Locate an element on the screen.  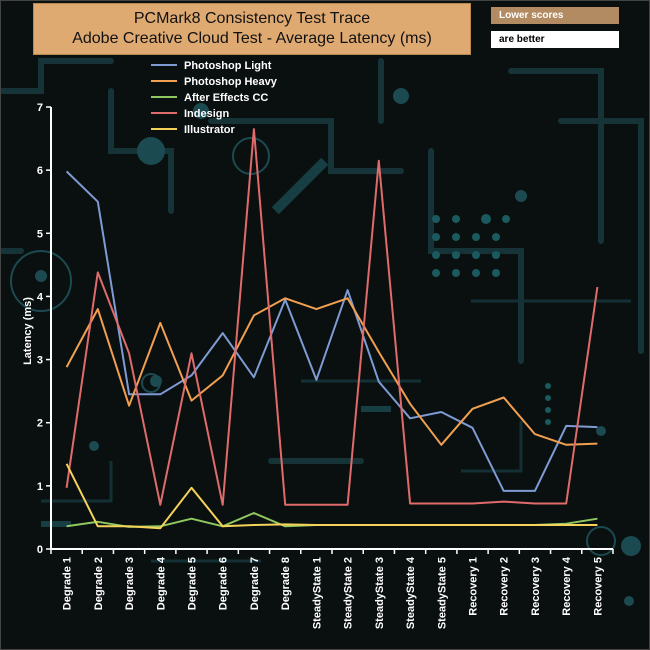
legend-label: Photoshop Heavy is located at coordinates (231, 82).